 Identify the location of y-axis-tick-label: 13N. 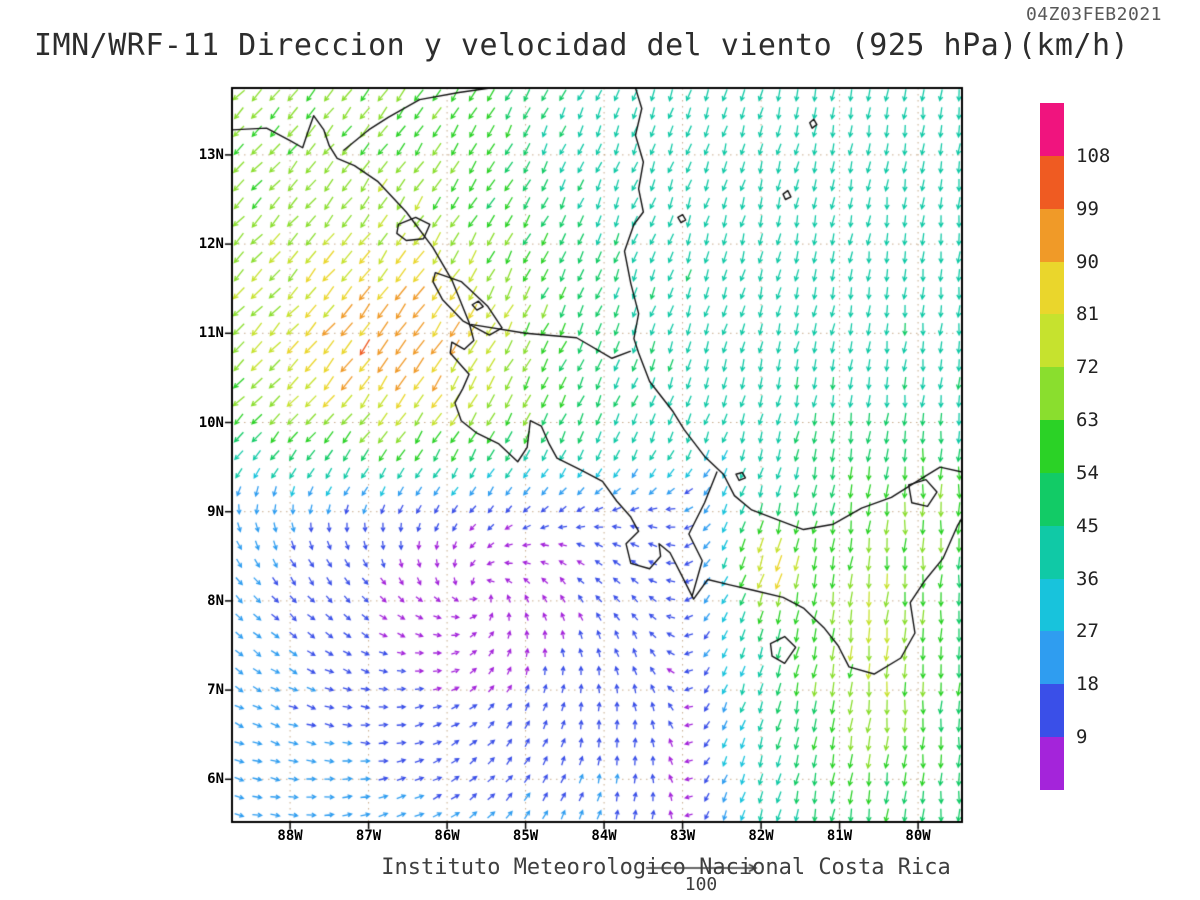
(211, 154).